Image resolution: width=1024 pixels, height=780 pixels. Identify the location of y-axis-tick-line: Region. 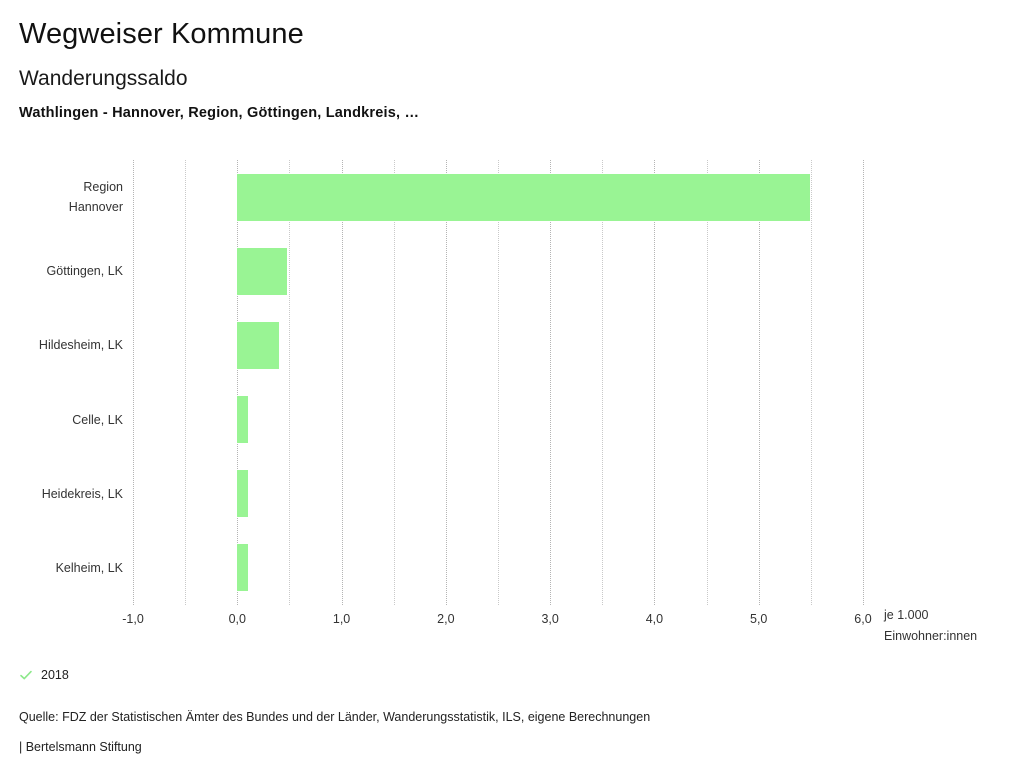
(103, 187).